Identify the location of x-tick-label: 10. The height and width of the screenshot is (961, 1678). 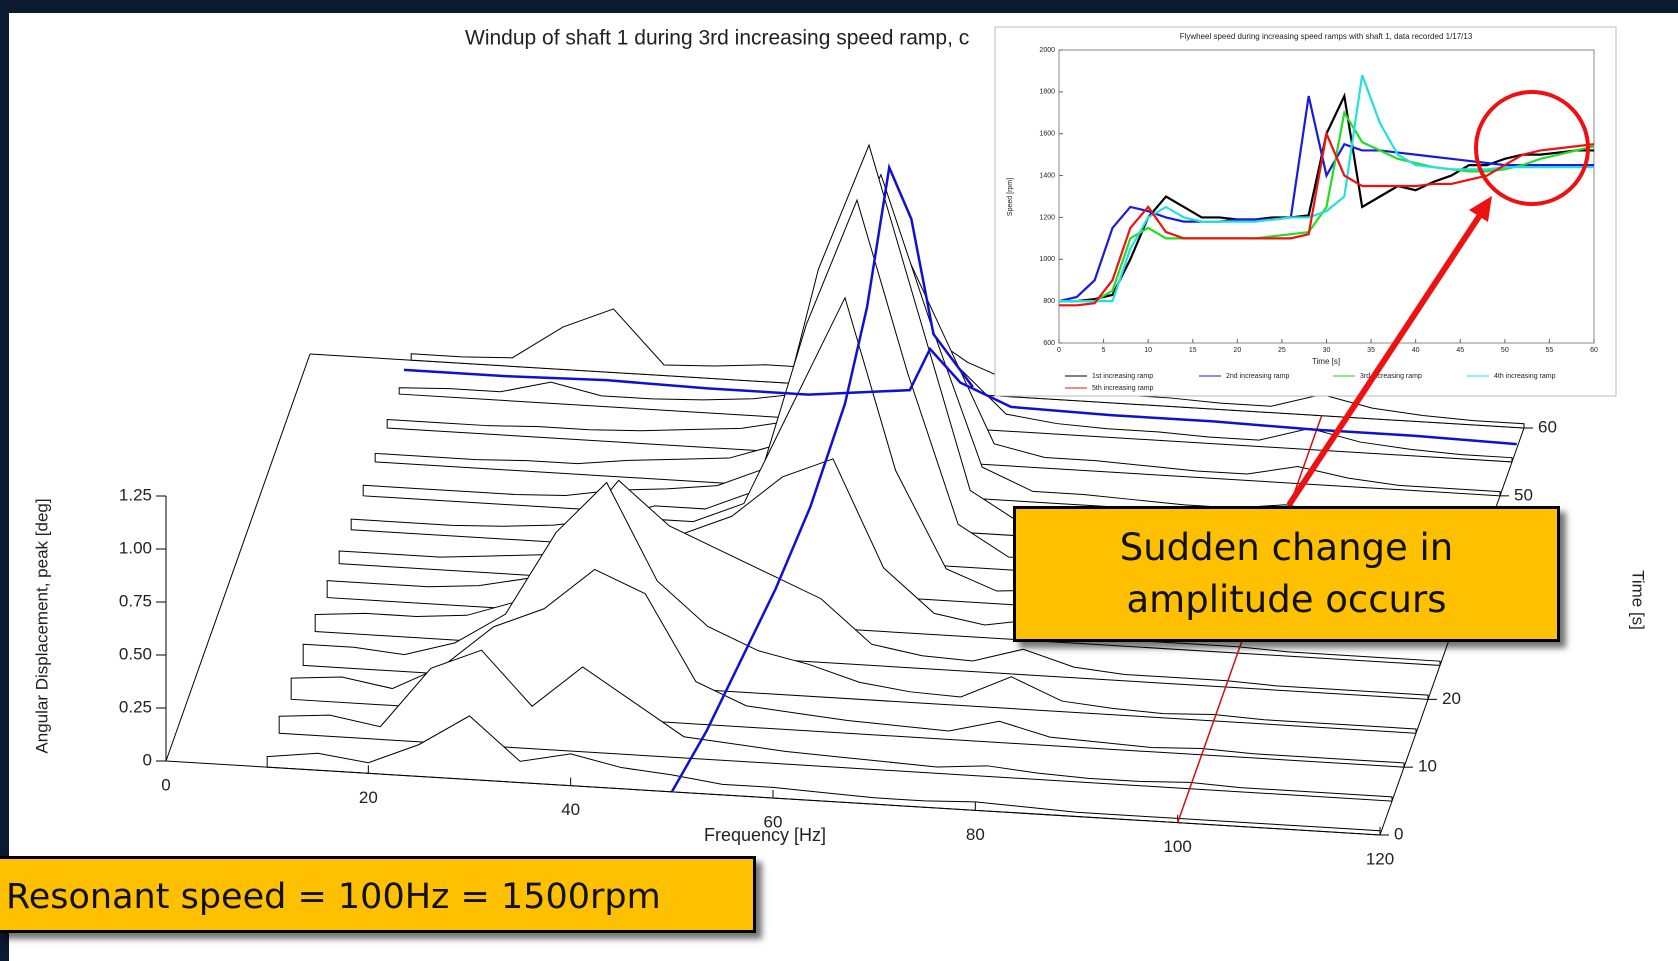
(1148, 350).